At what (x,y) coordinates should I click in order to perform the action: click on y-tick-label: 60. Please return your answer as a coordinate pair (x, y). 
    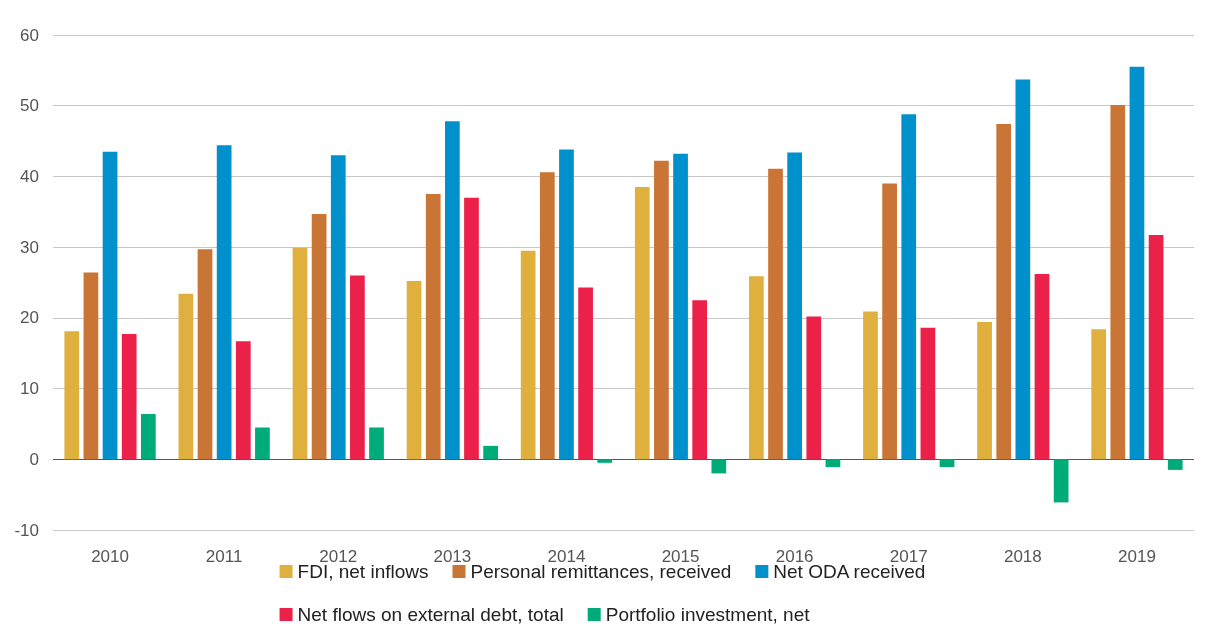
    Looking at the image, I should click on (29, 35).